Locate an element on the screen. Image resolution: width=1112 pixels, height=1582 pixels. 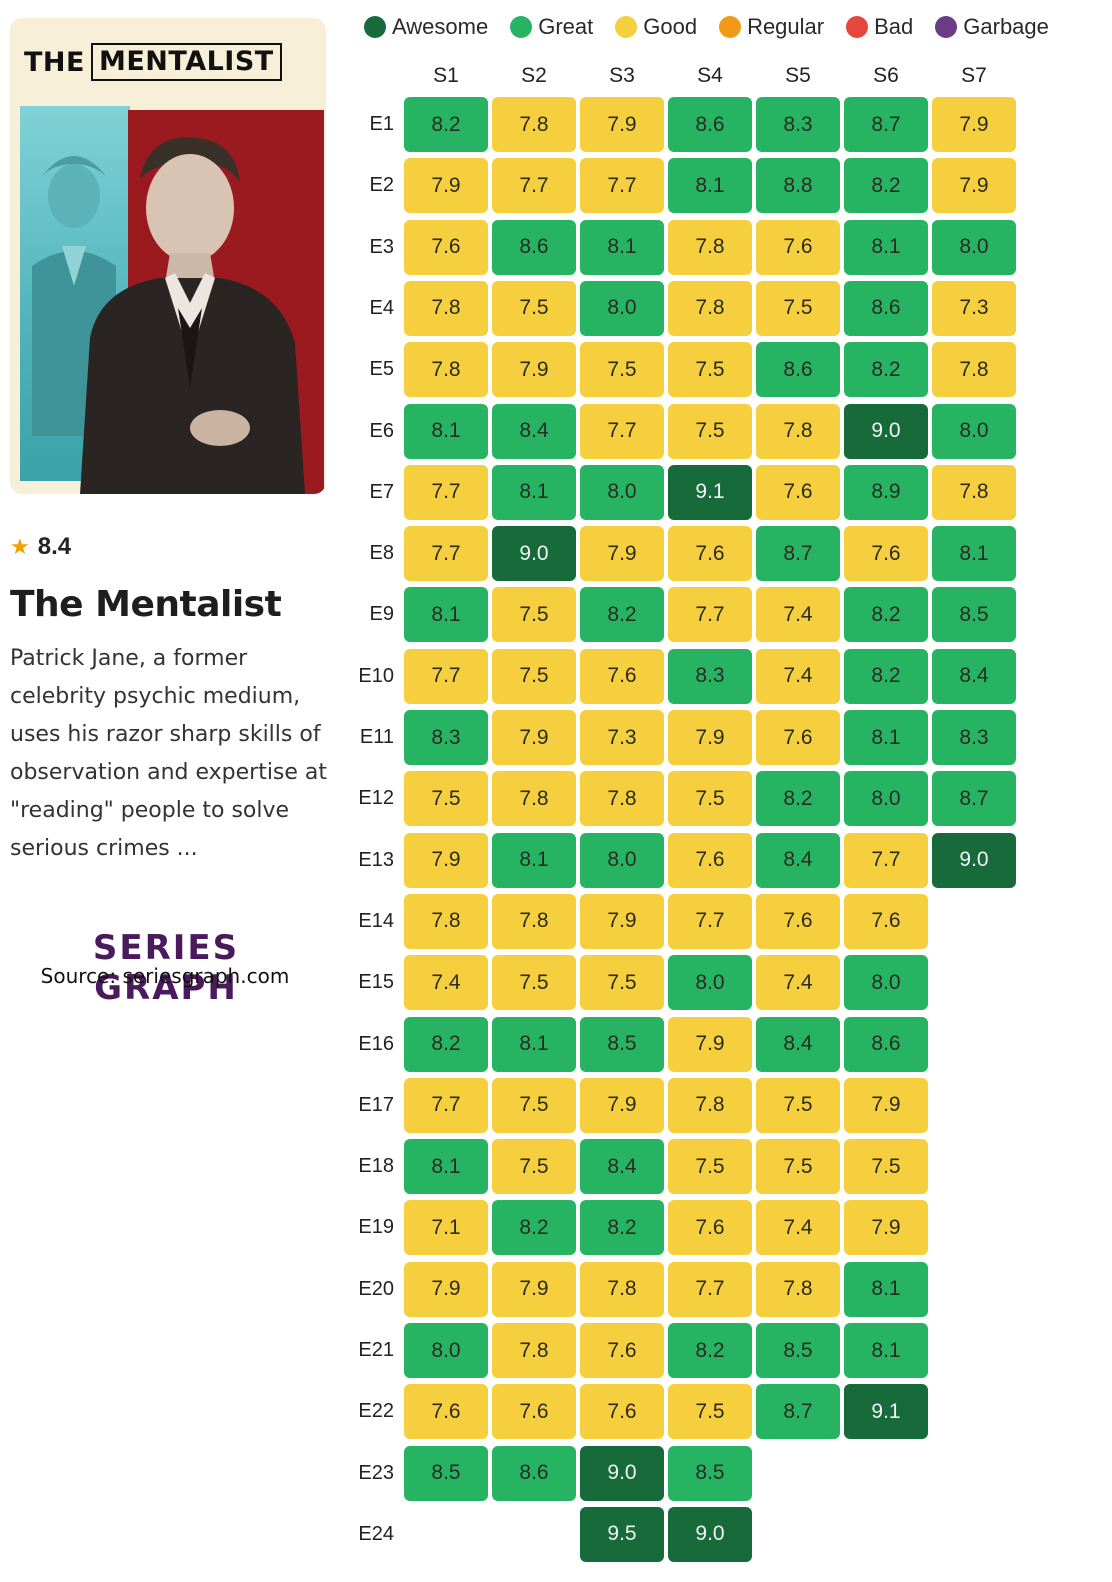
rating-cell: 9.5 is located at coordinates (622, 1534).